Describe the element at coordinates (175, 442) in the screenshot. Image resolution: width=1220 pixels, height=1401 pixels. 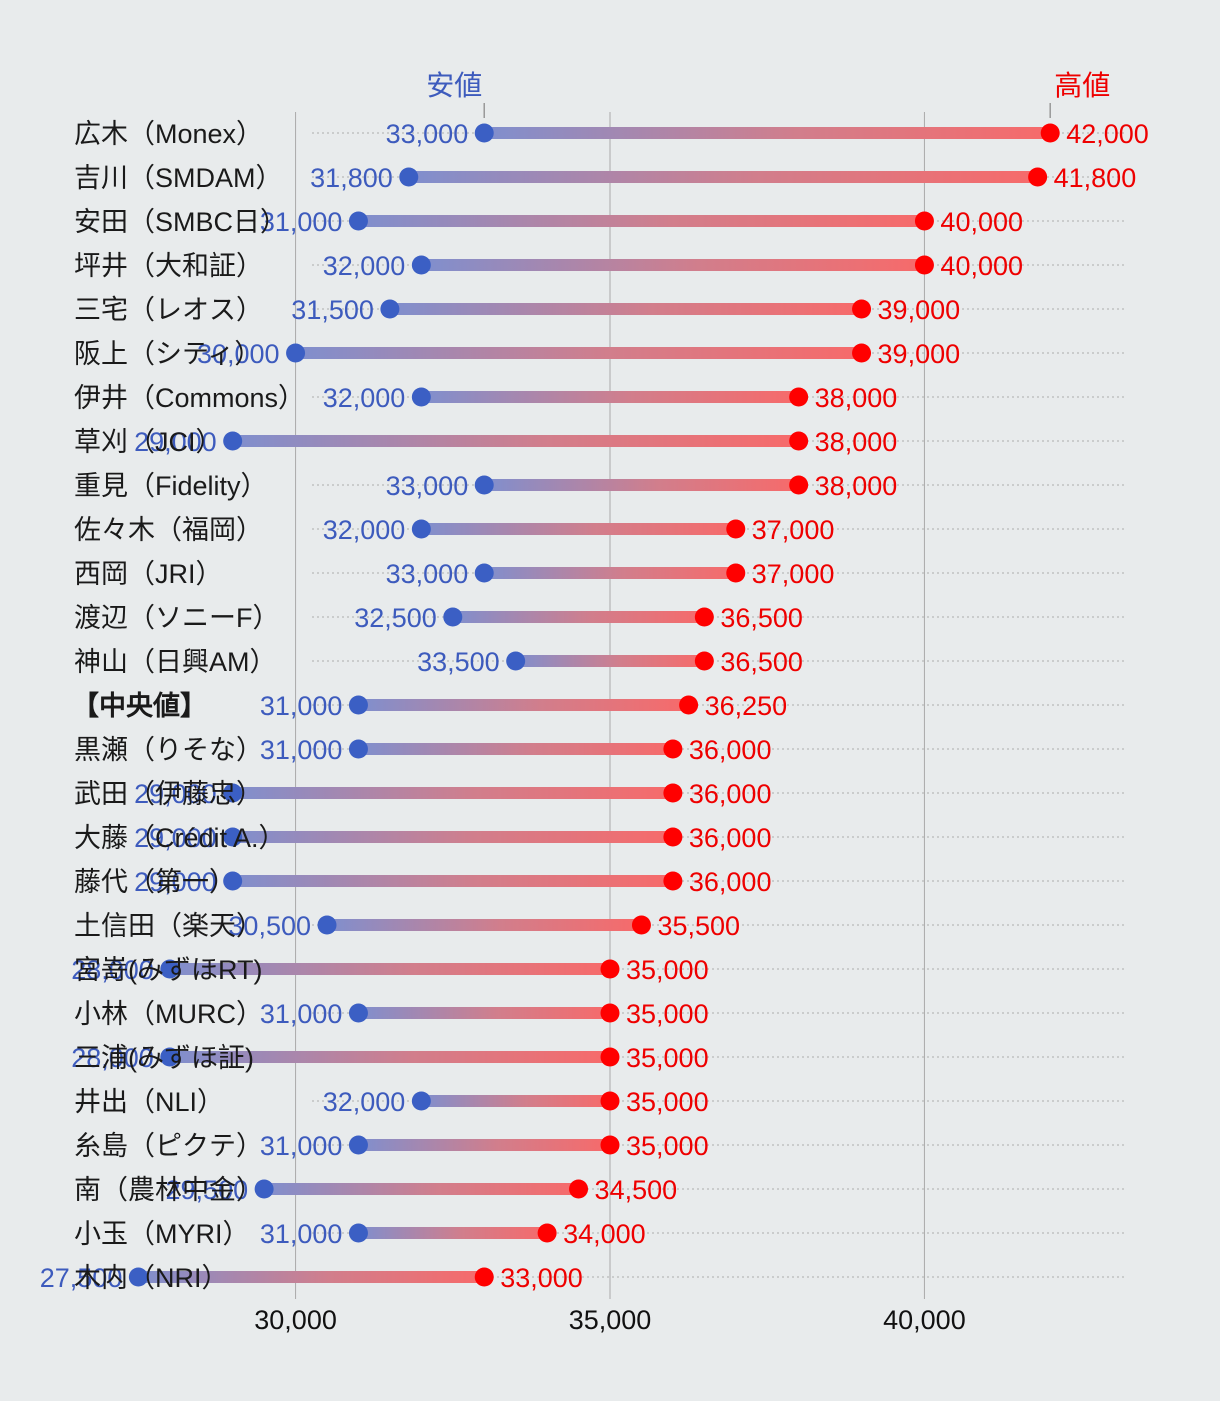
I see `low-value-label-7: 29,000` at that location.